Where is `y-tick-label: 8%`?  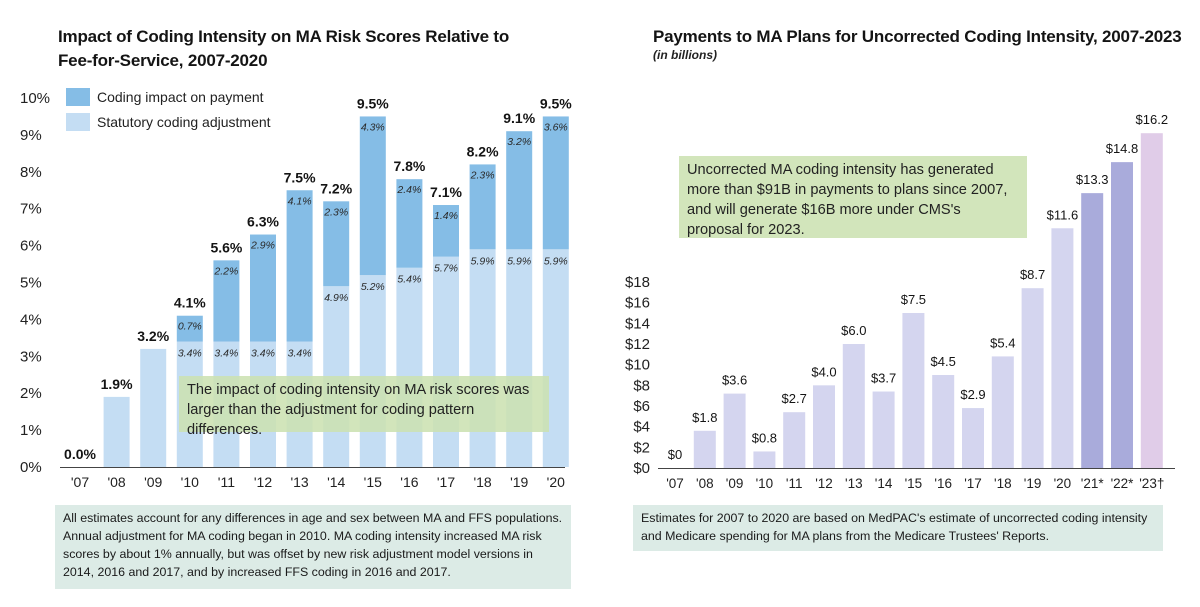
y-tick-label: 8% is located at coordinates (31, 172).